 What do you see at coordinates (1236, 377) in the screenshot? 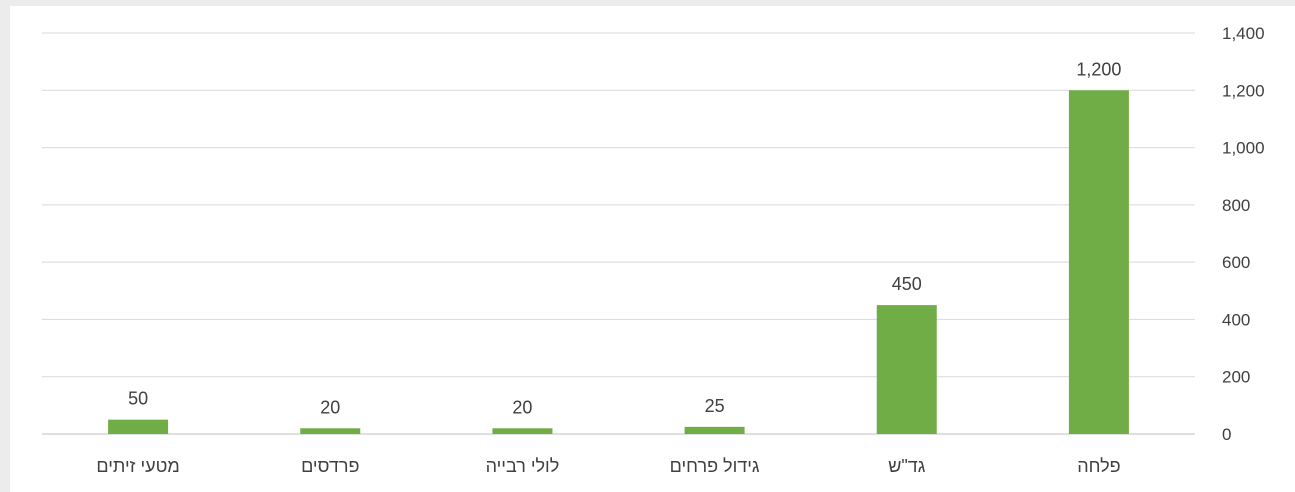
I see `y-tick-label: 200` at bounding box center [1236, 377].